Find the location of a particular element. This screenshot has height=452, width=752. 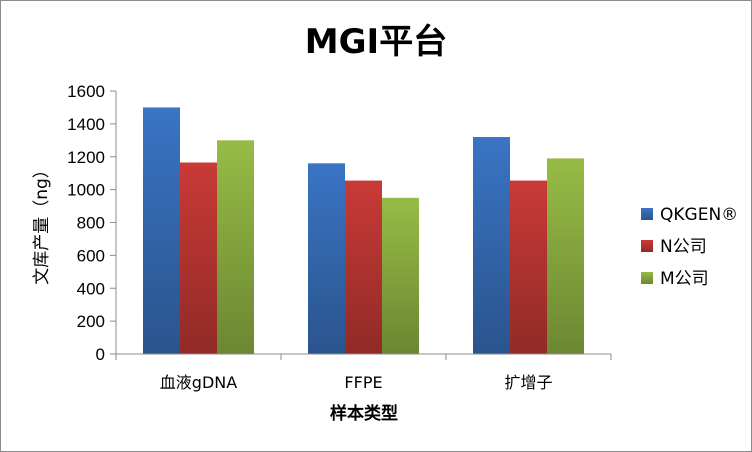

y-tick-label: 800 is located at coordinates (91, 223).